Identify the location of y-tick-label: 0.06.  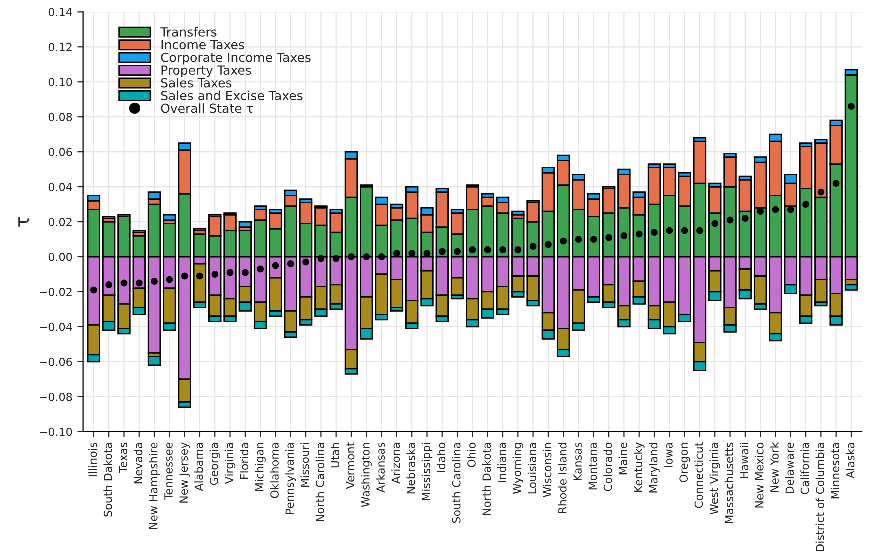
(60, 152).